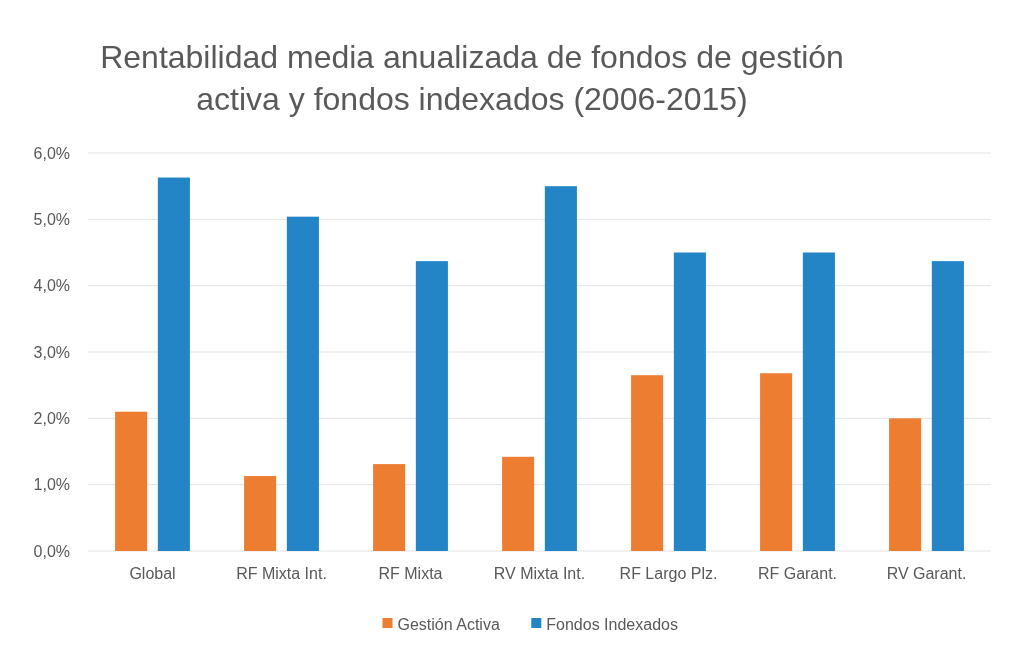 This screenshot has width=1024, height=654. Describe the element at coordinates (51, 551) in the screenshot. I see `y-tick-label: 0,0%` at that location.